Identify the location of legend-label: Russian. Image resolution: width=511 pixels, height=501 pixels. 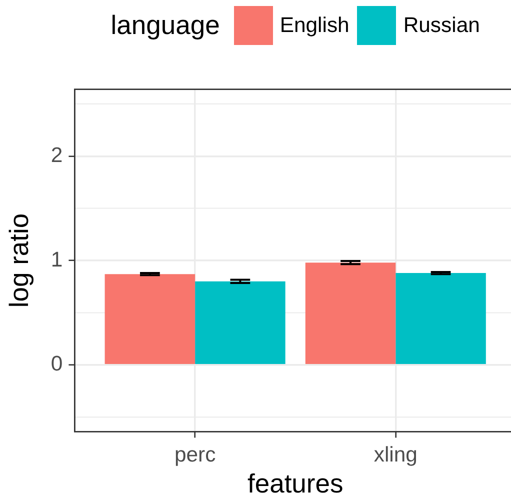
(441, 26).